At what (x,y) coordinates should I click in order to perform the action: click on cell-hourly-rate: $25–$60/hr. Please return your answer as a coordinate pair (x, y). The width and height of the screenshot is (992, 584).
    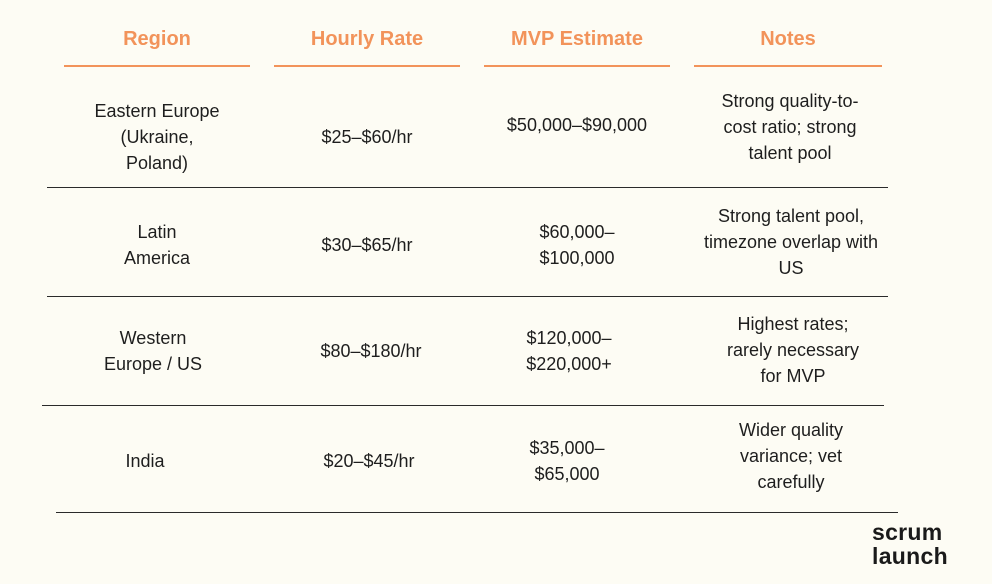
    Looking at the image, I should click on (367, 137).